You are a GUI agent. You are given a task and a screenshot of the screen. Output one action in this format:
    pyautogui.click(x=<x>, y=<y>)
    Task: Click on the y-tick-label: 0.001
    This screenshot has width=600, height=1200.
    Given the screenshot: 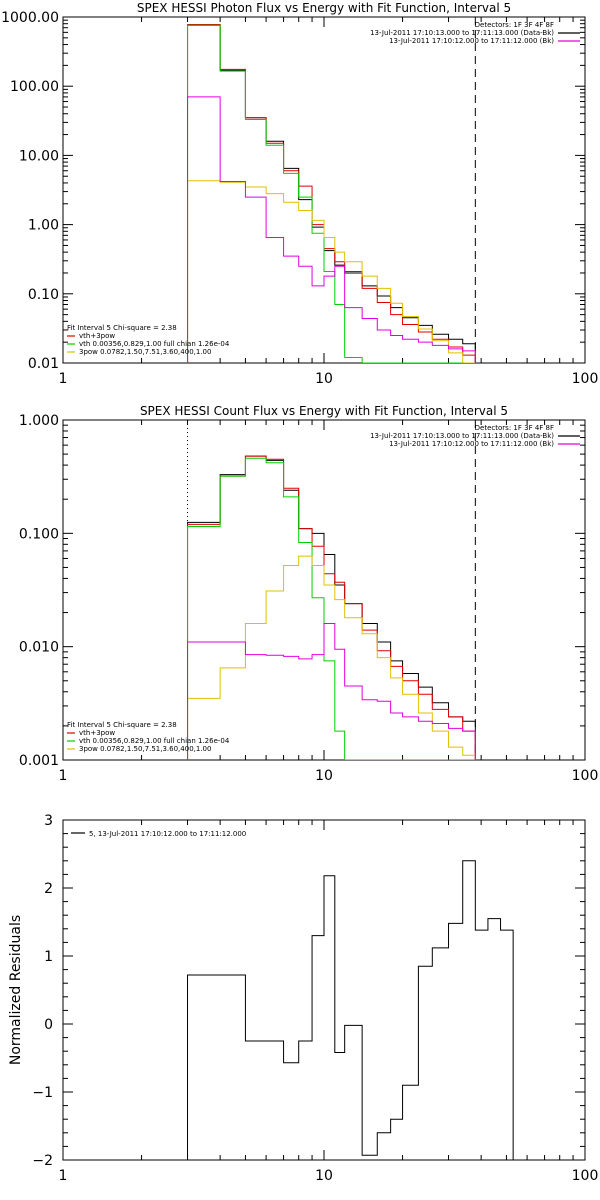 What is the action you would take?
    pyautogui.click(x=39, y=761)
    